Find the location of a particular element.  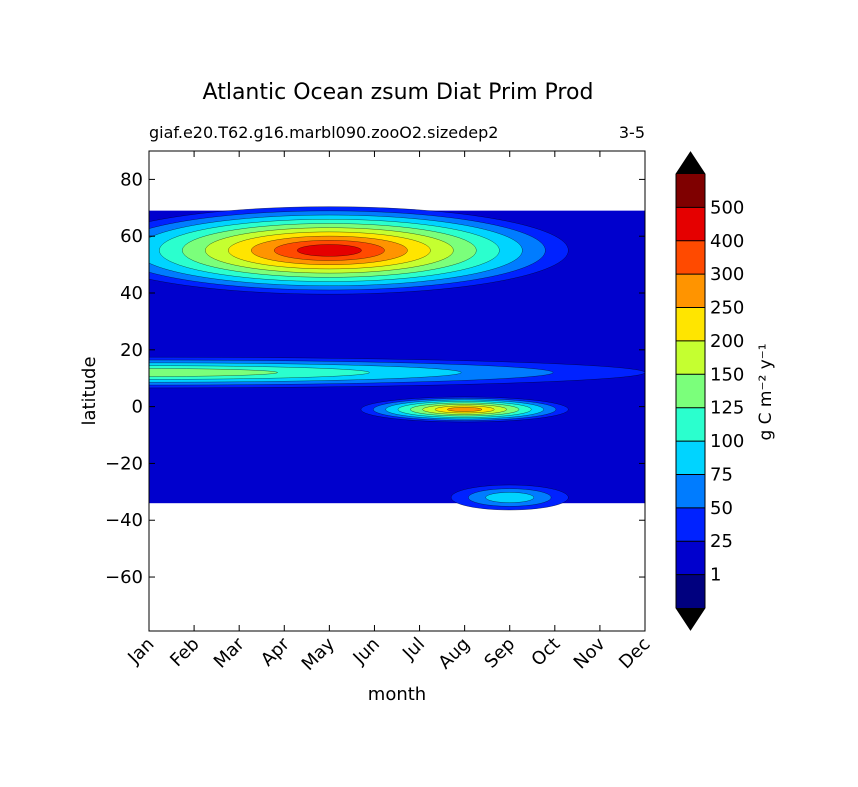

colorbar-tick-label: 75 is located at coordinates (721, 474).